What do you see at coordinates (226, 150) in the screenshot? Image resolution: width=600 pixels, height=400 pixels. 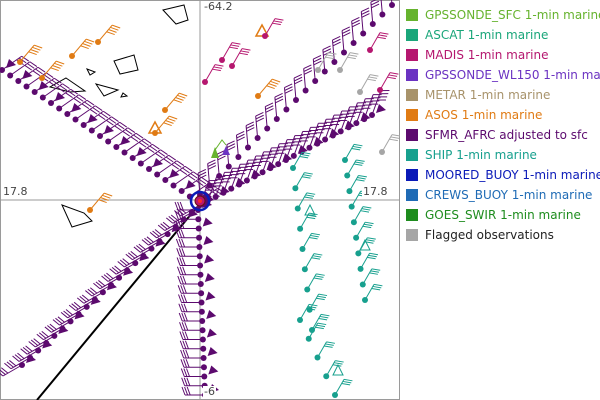 I see `gpssonde-wl150-marker` at bounding box center [226, 150].